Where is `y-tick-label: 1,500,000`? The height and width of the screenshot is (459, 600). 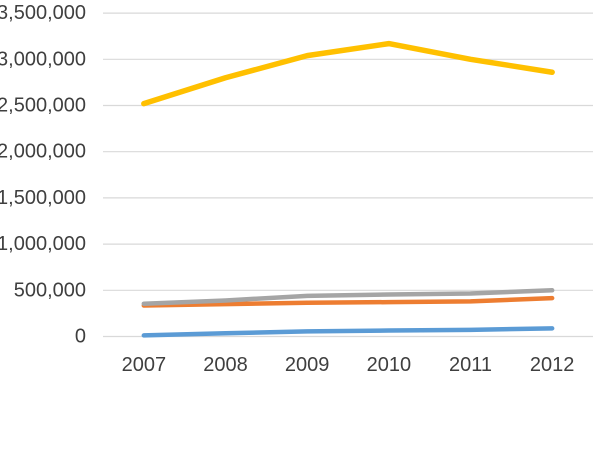 y-tick-label: 1,500,000 is located at coordinates (43, 198).